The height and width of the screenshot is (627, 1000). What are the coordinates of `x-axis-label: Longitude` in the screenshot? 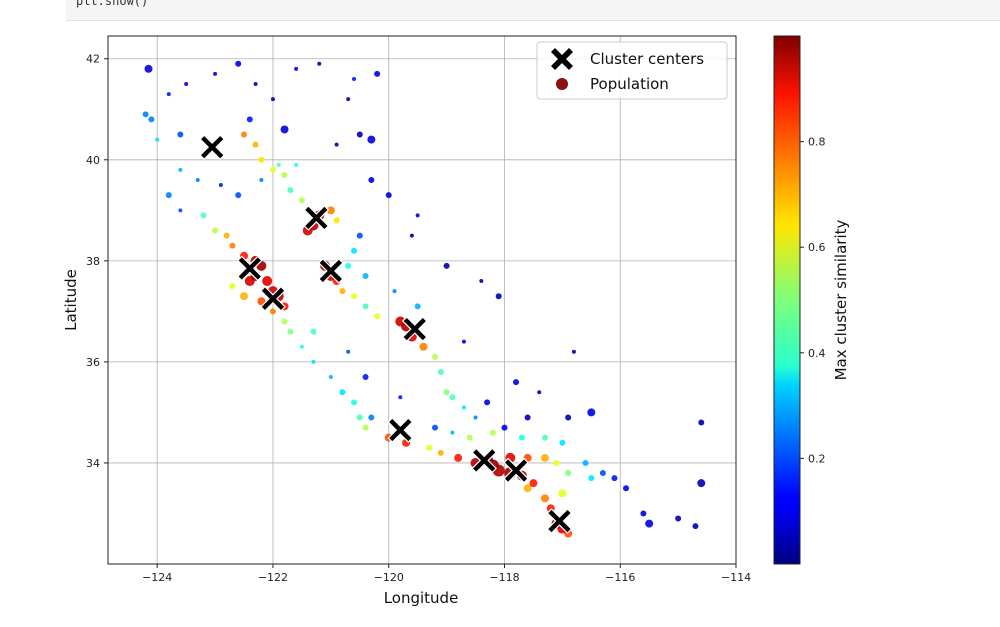 It's located at (421, 598).